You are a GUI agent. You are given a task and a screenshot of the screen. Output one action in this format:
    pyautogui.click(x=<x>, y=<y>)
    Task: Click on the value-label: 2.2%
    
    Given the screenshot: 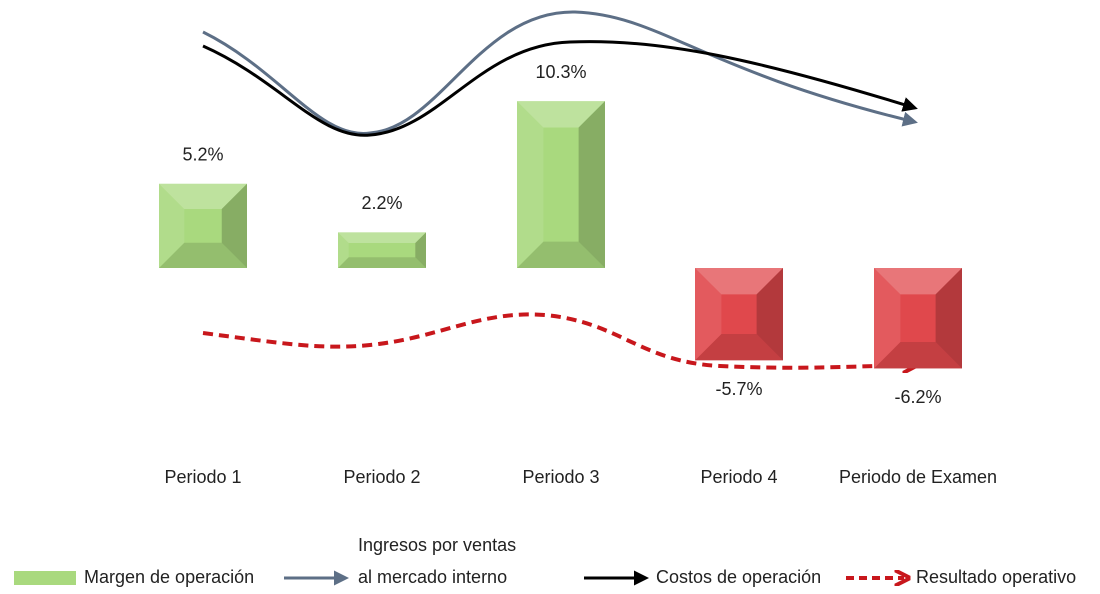 What is the action you would take?
    pyautogui.click(x=381, y=203)
    